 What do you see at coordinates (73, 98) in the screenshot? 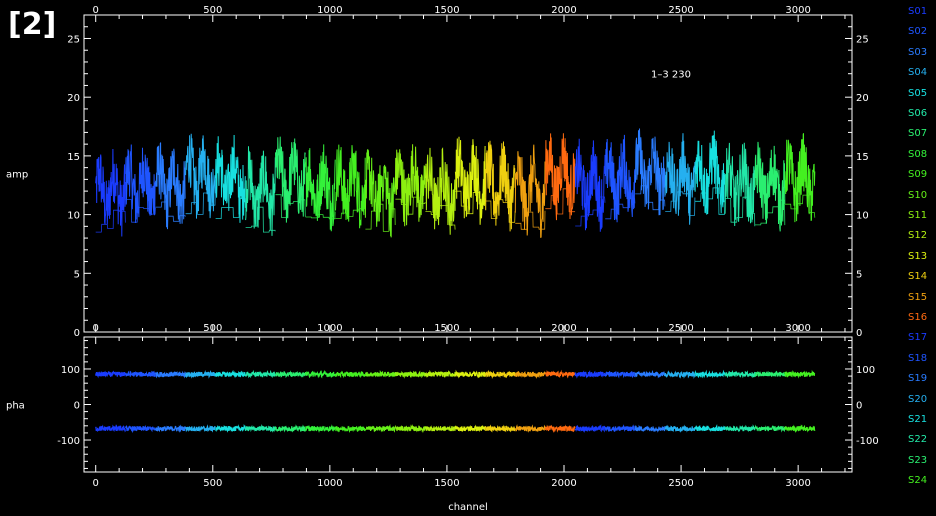
I see `y-tick-label-left: 20` at bounding box center [73, 98].